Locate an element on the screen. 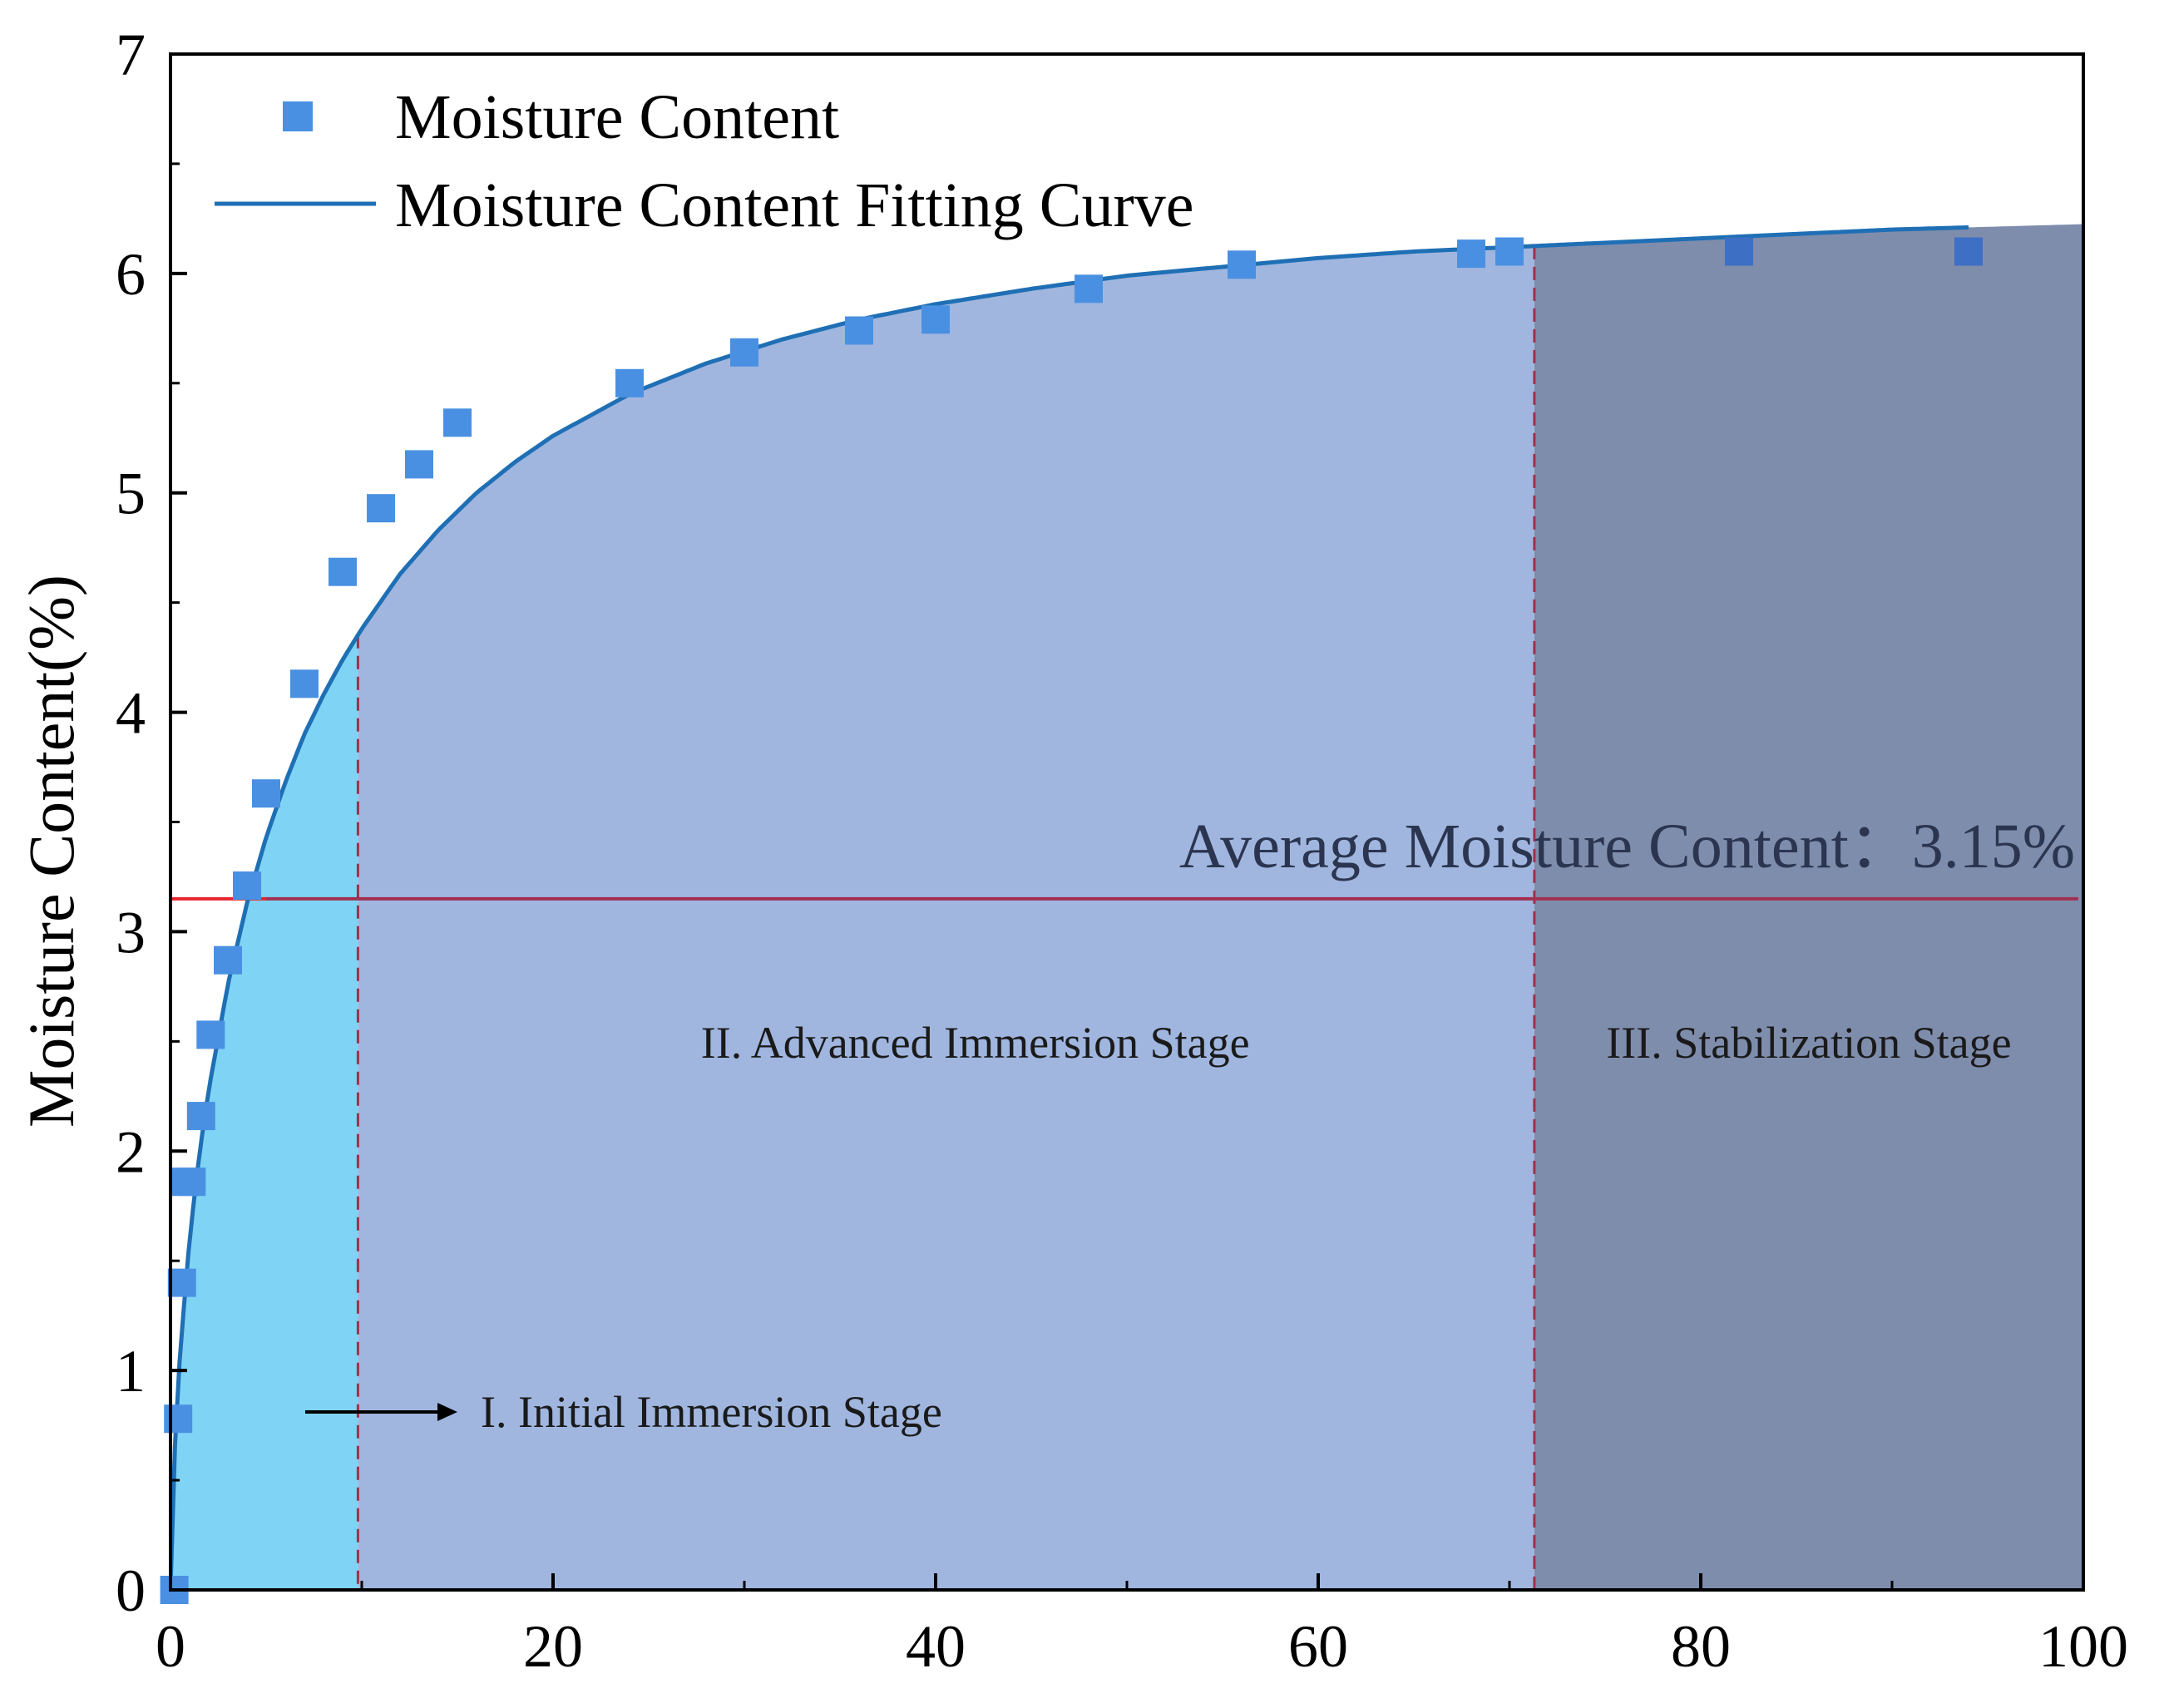 Image resolution: width=2164 pixels, height=1708 pixels. x-tick-label: 40 is located at coordinates (936, 1646).